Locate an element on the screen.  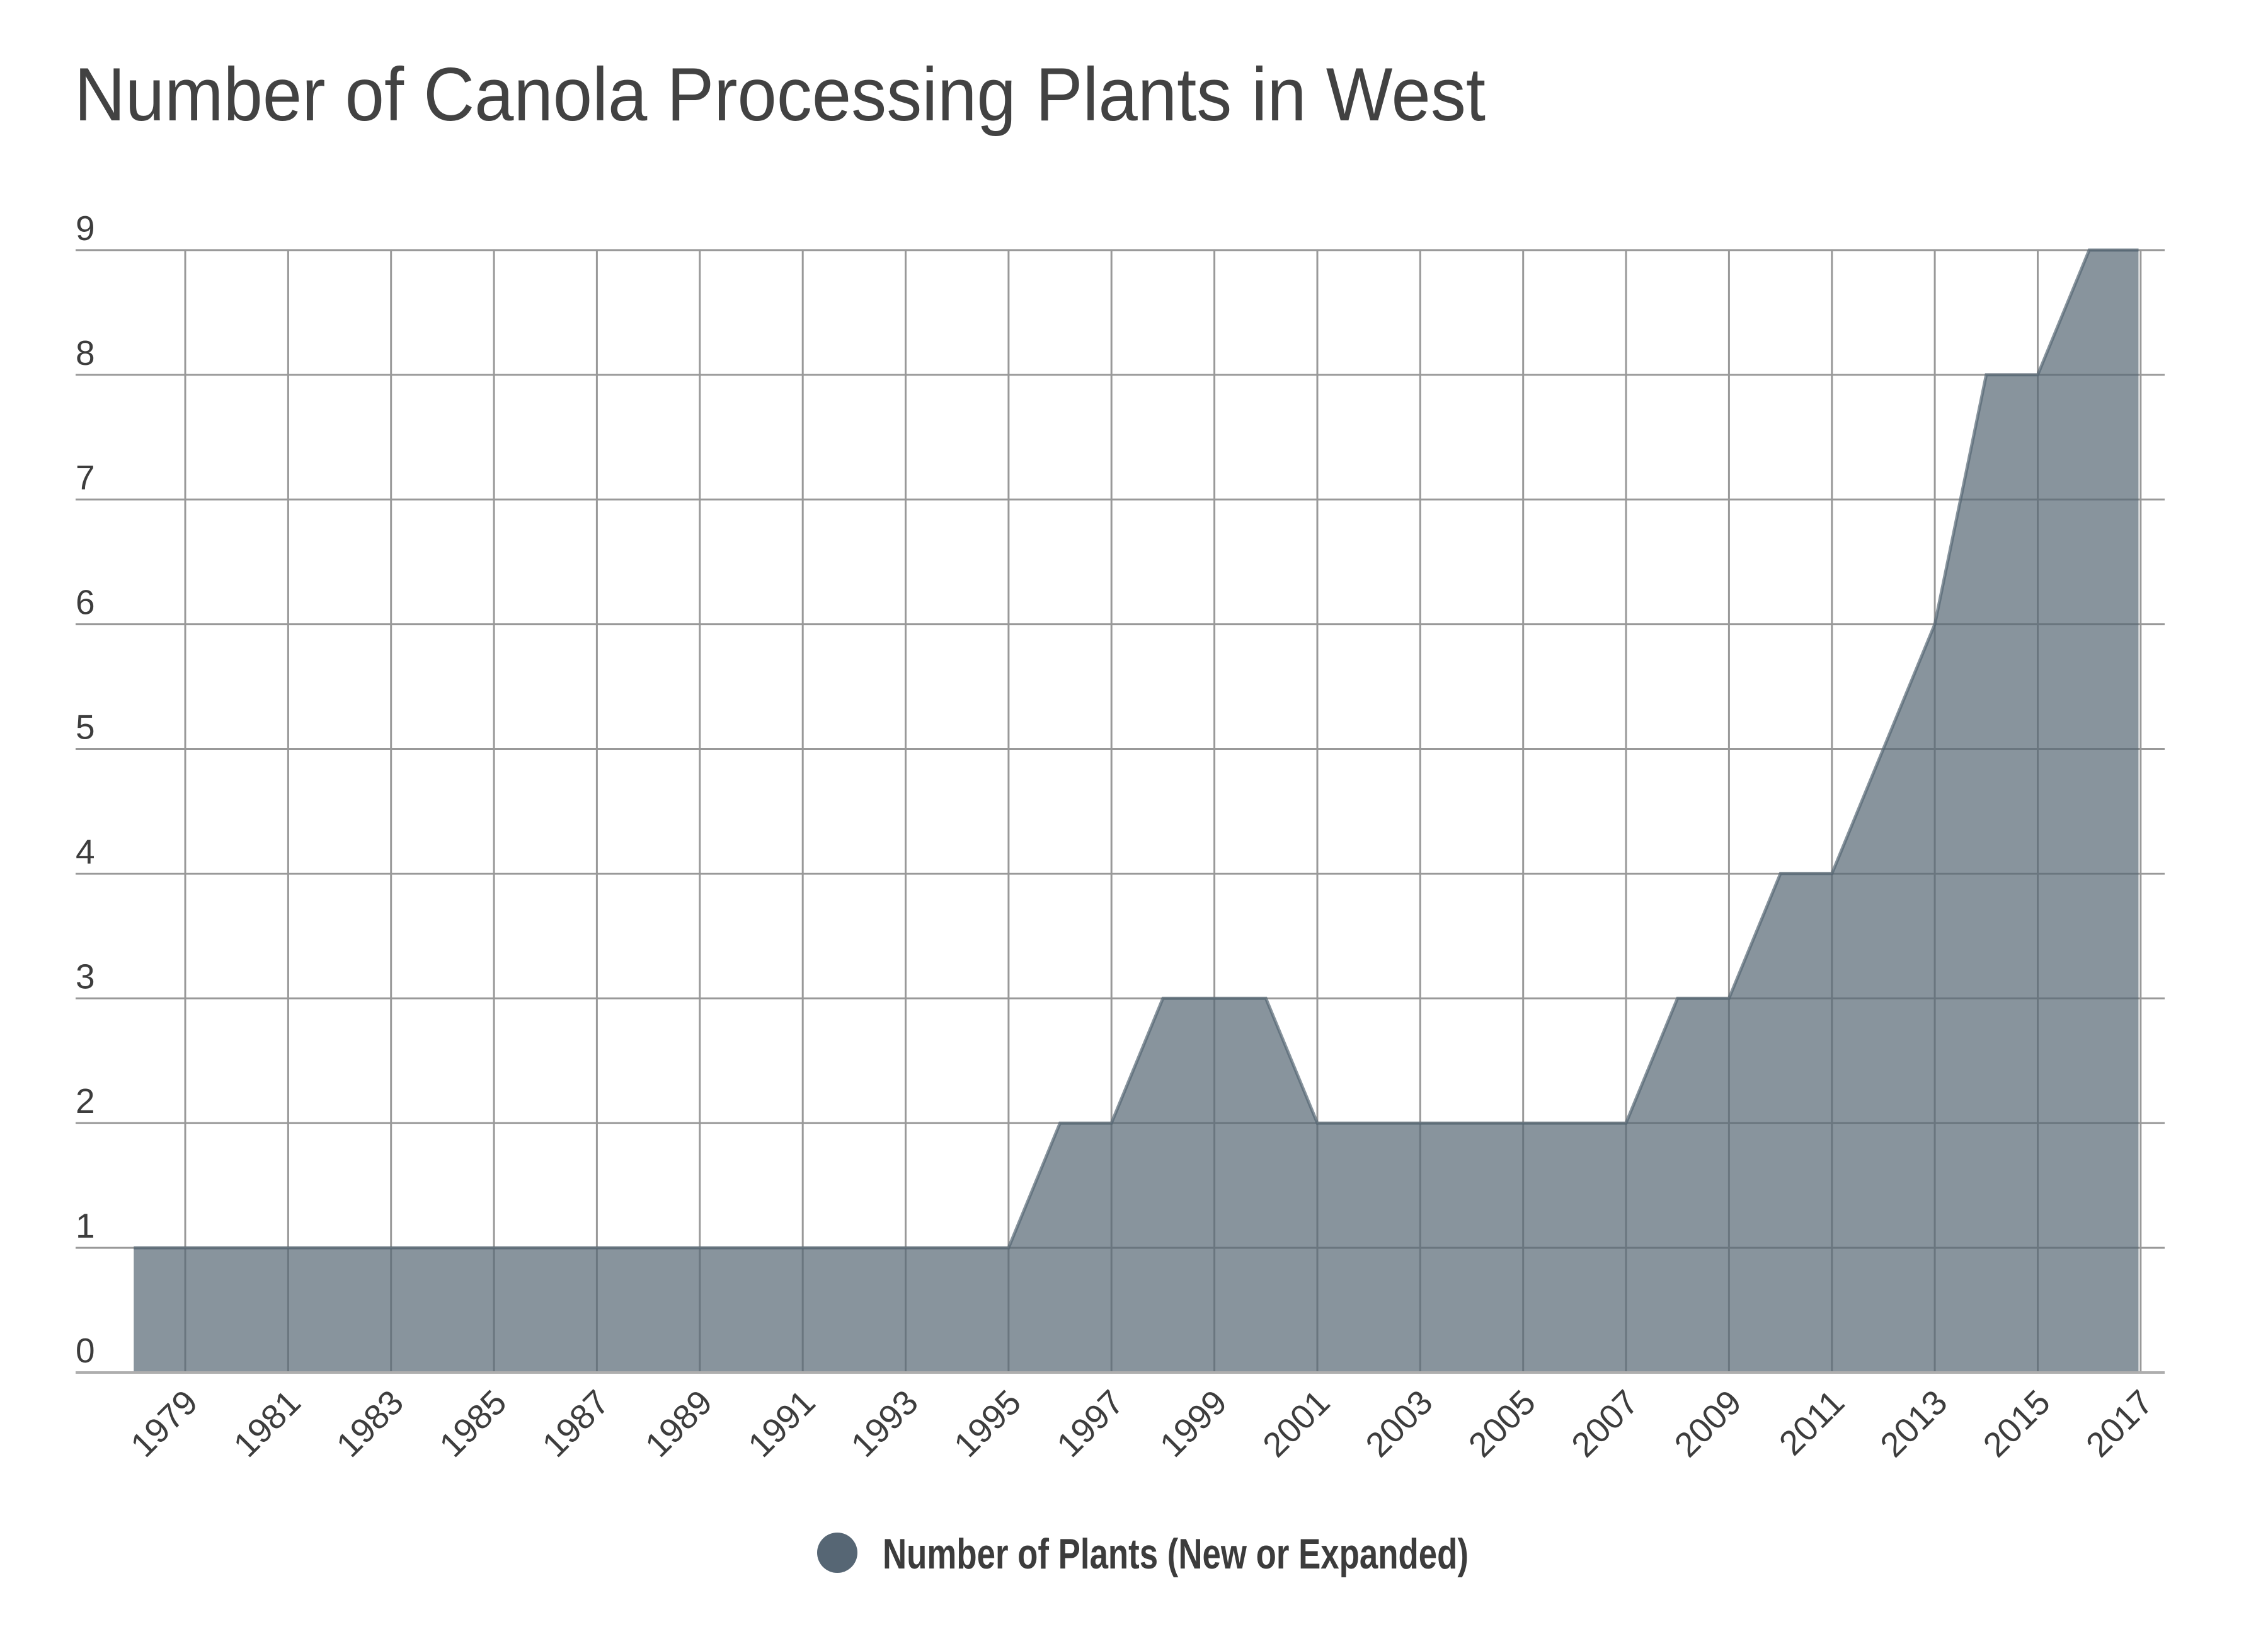
svg-text: 5 is located at coordinates (85, 727).